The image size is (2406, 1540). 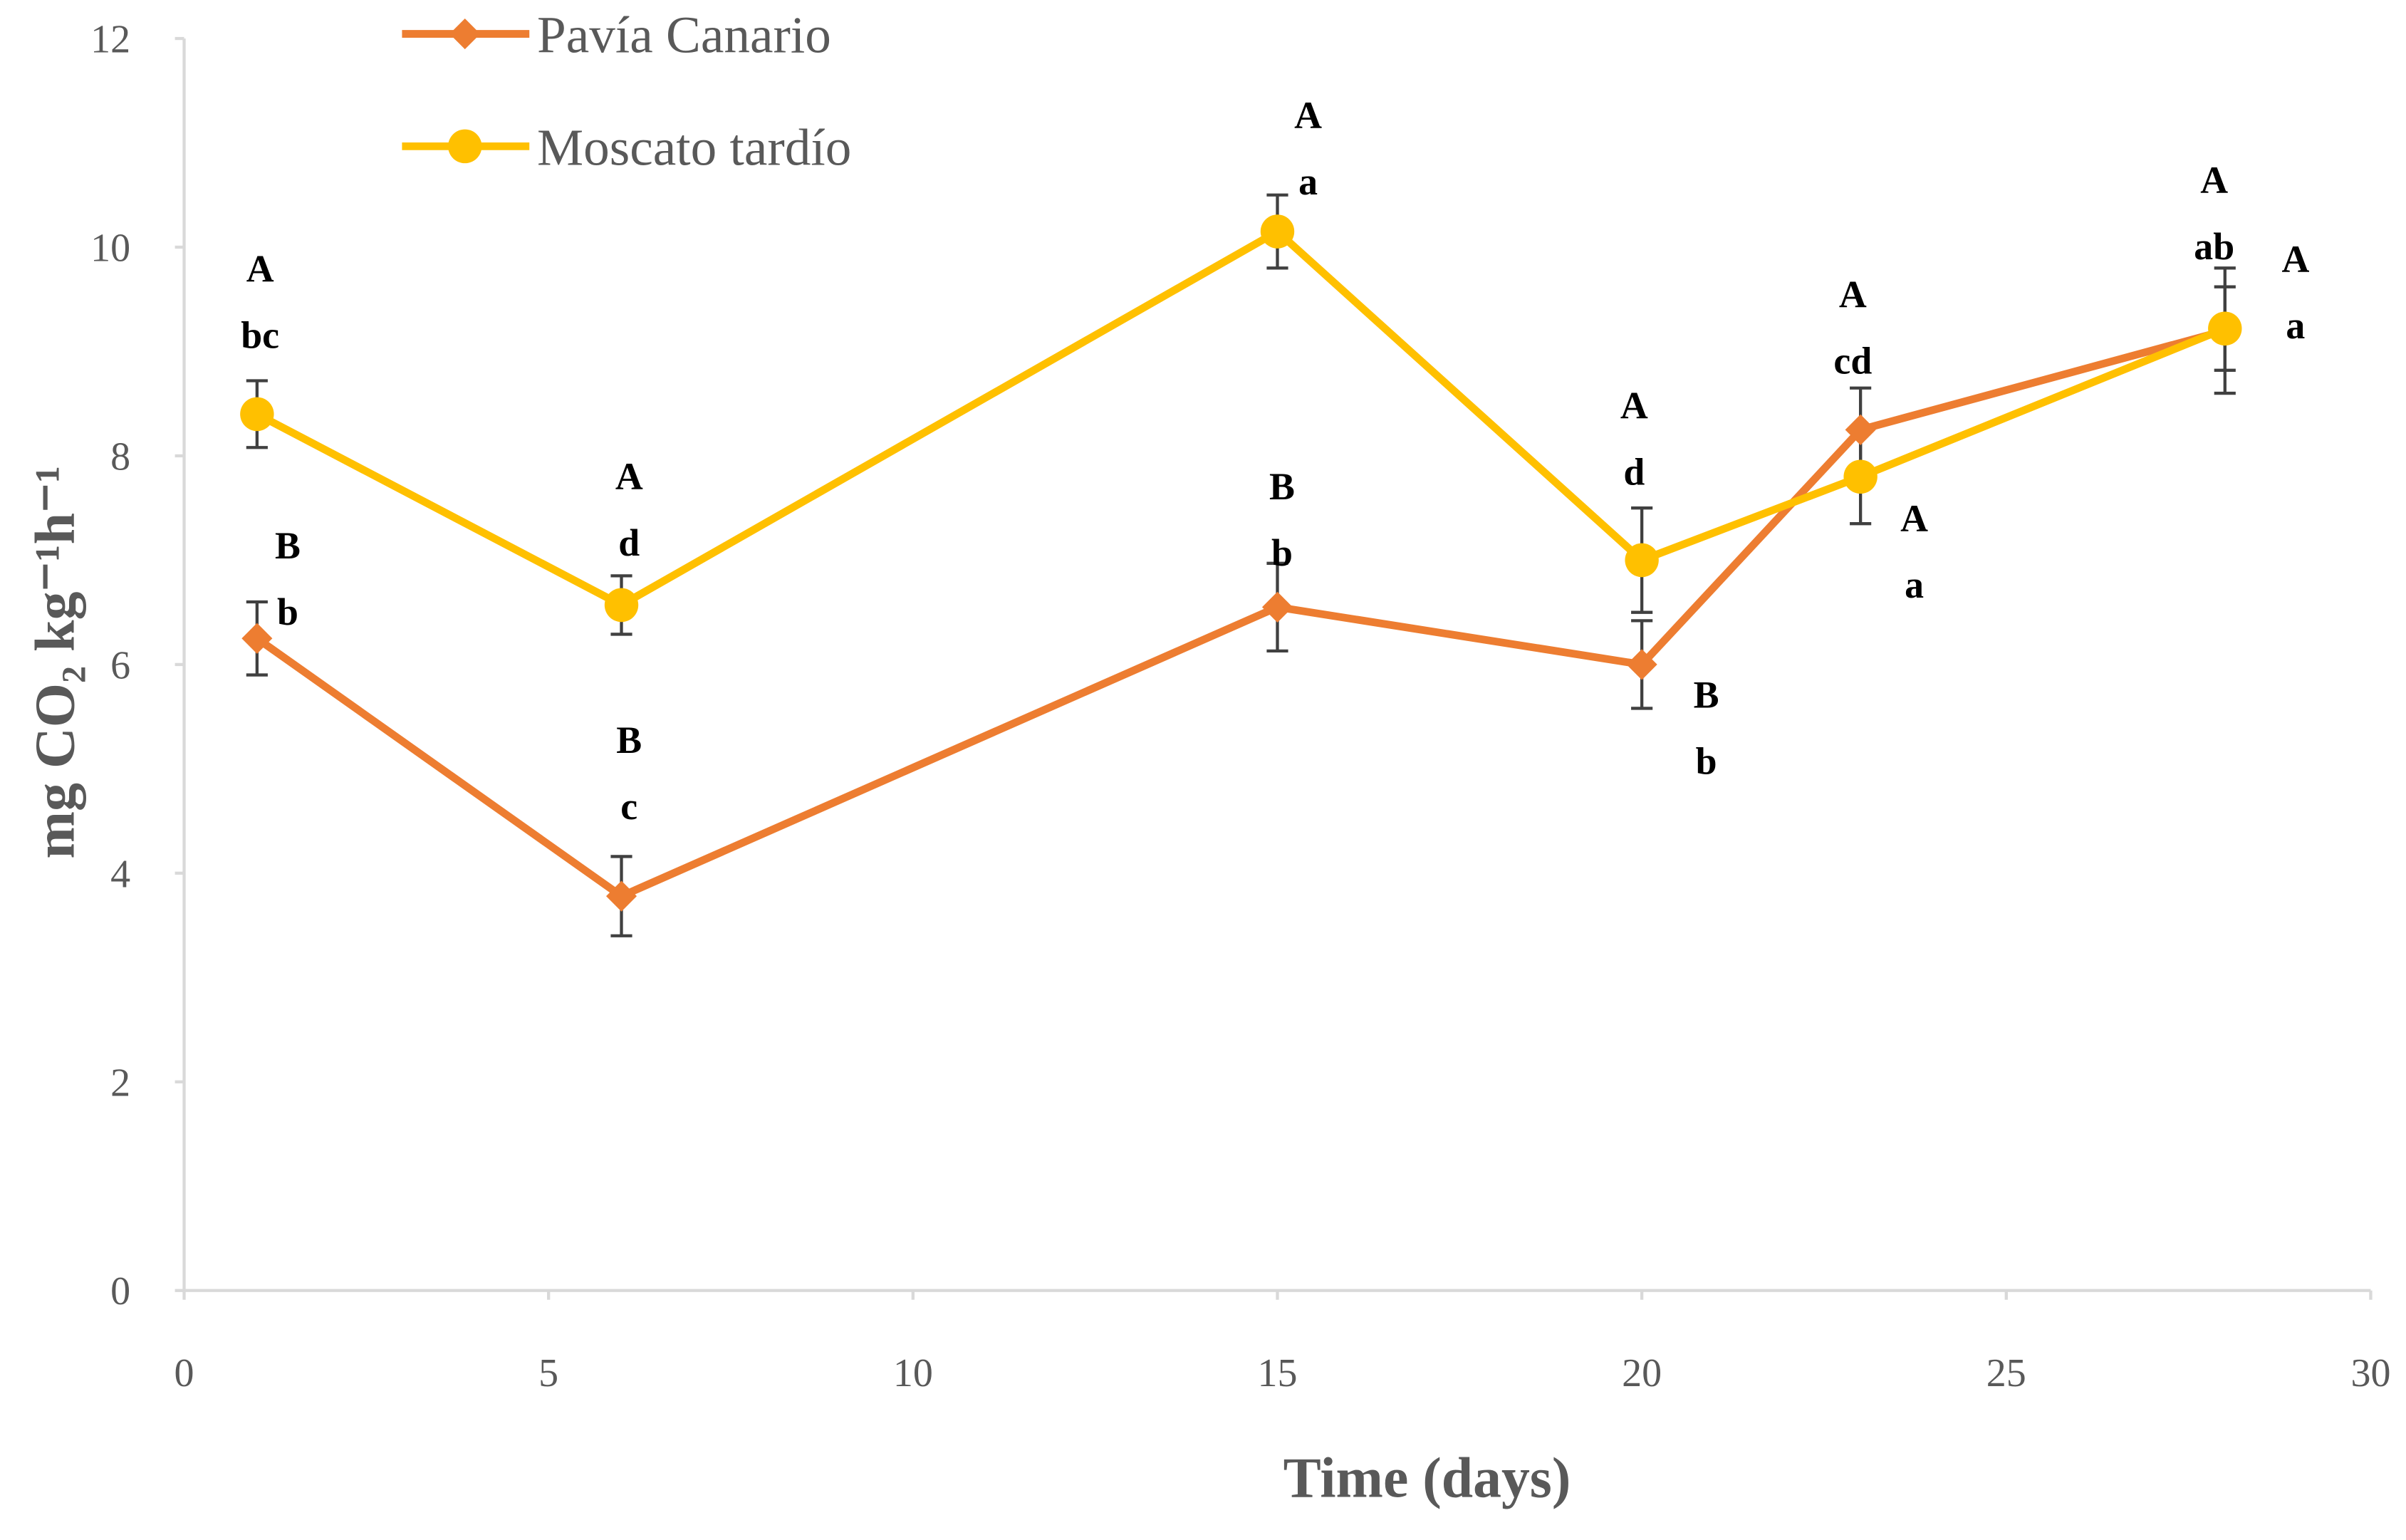 I want to click on y-tick-label: 10, so click(x=110, y=248).